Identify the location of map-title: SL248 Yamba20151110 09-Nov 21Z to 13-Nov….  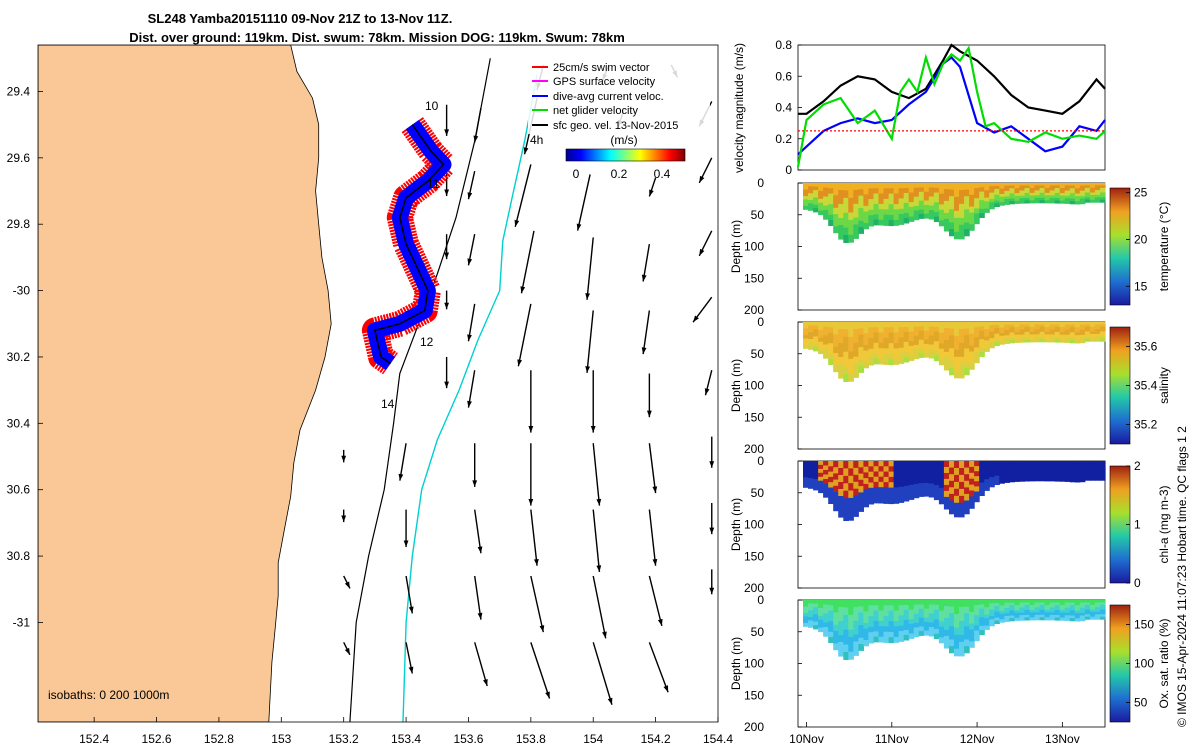
(300, 18).